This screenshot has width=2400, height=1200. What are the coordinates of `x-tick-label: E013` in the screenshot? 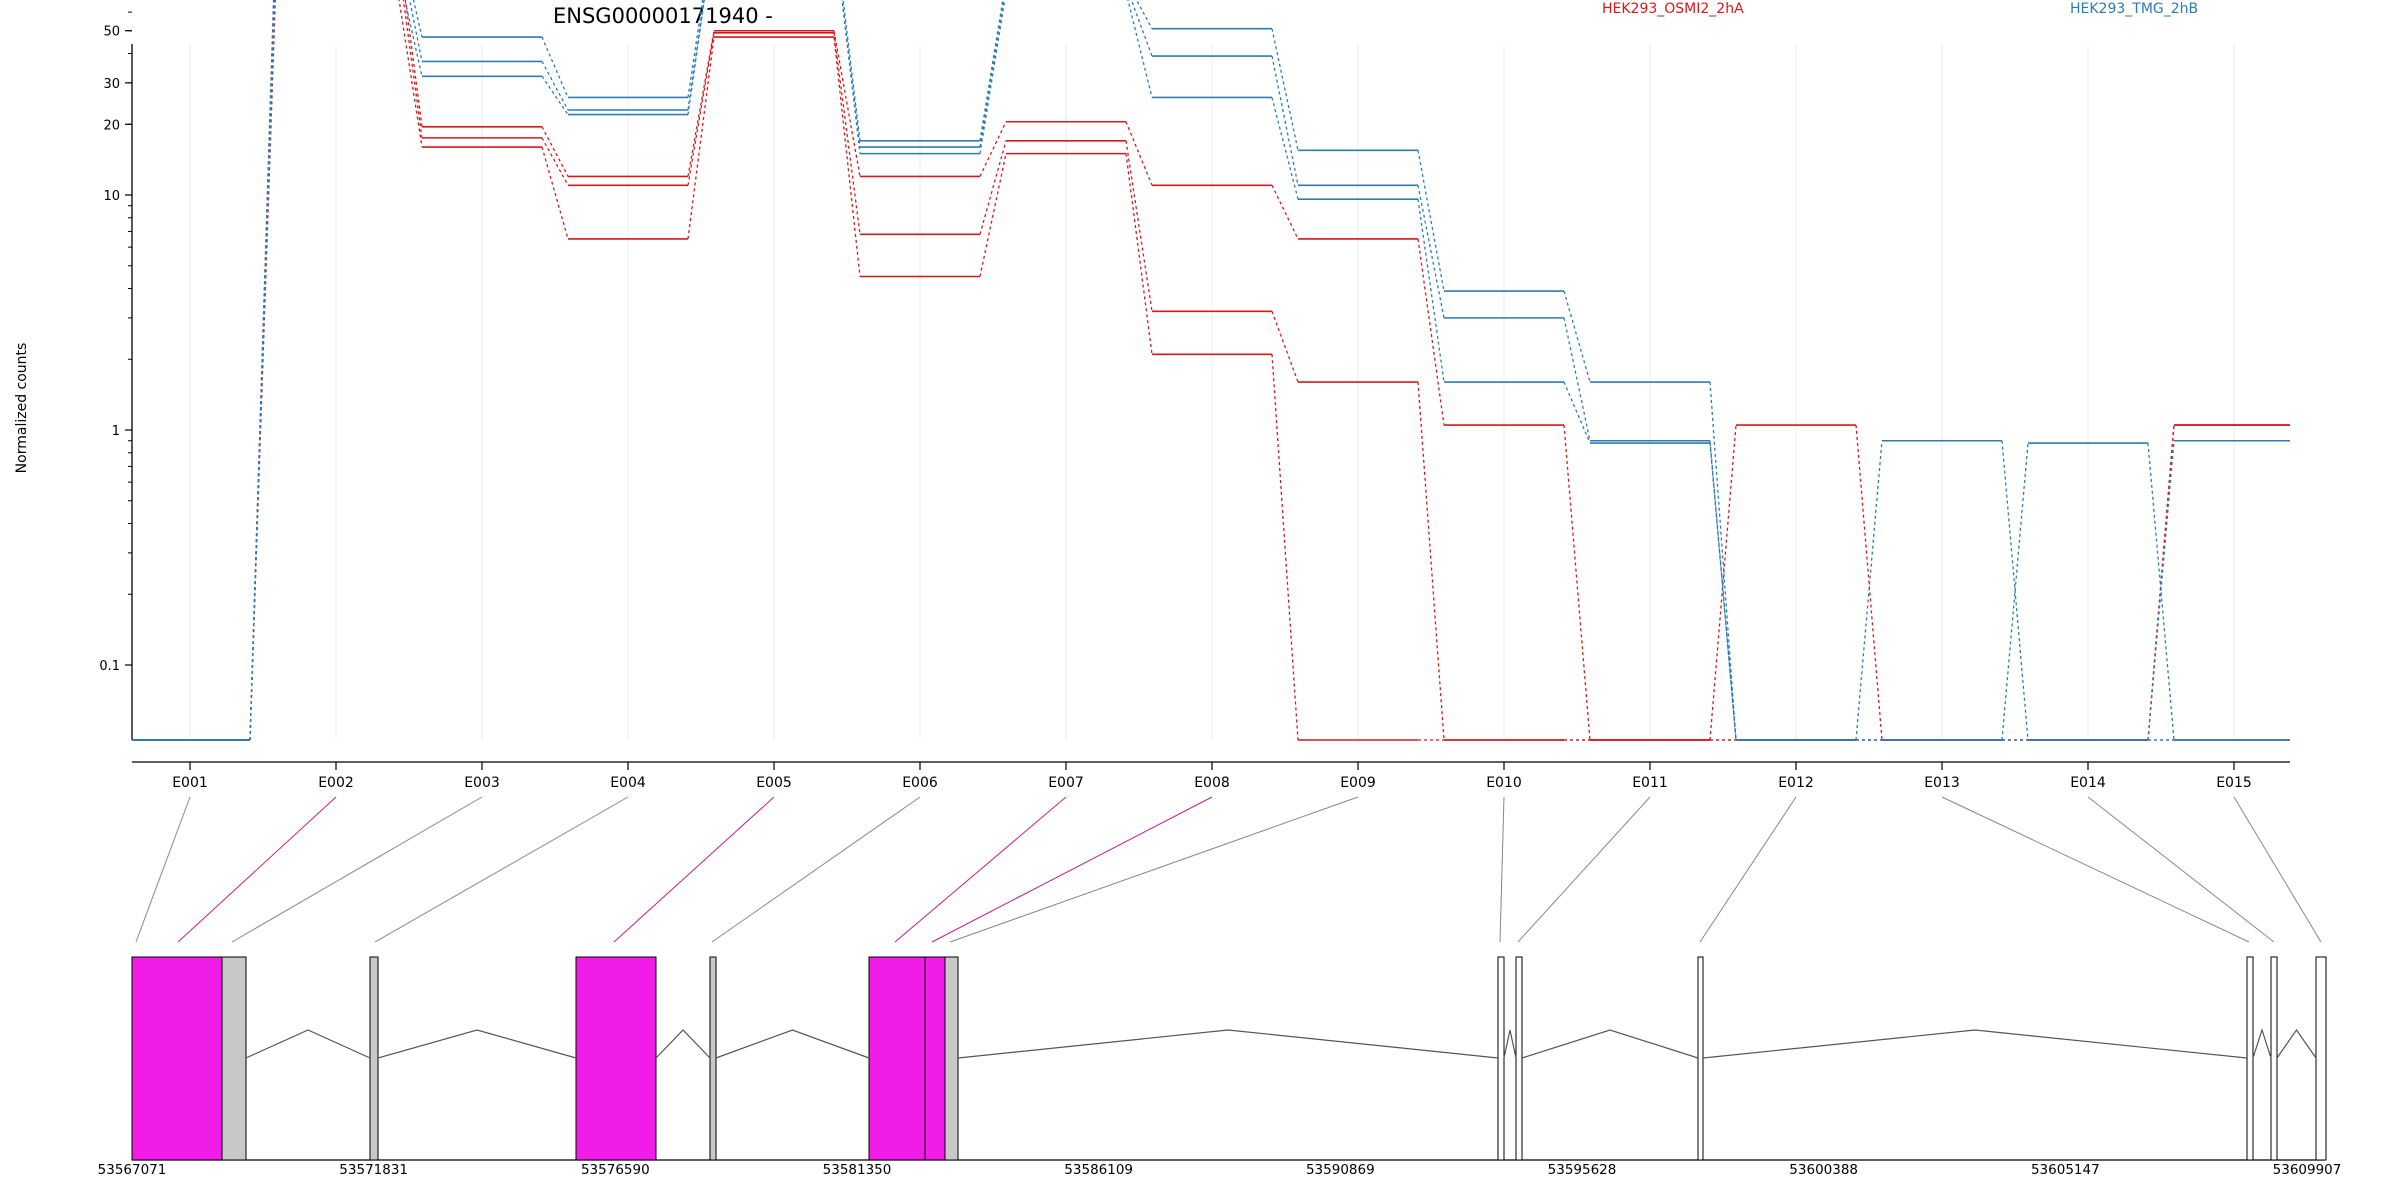 It's located at (1942, 783).